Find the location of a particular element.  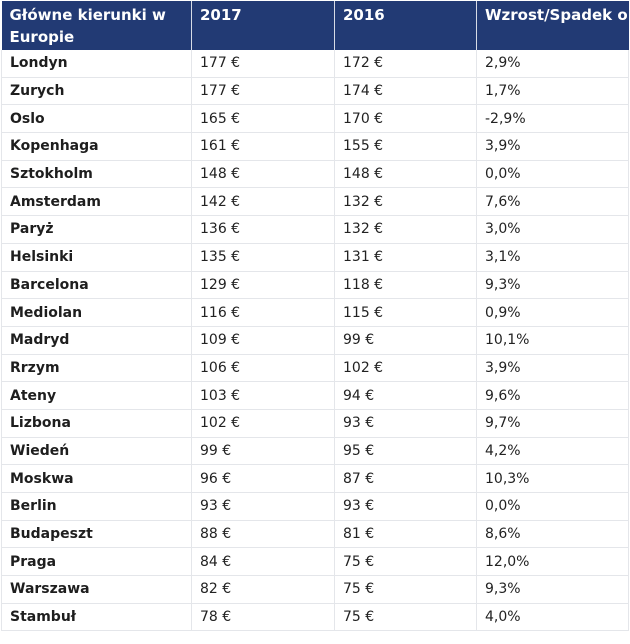

price-2016-cell: 93 € is located at coordinates (405, 423).